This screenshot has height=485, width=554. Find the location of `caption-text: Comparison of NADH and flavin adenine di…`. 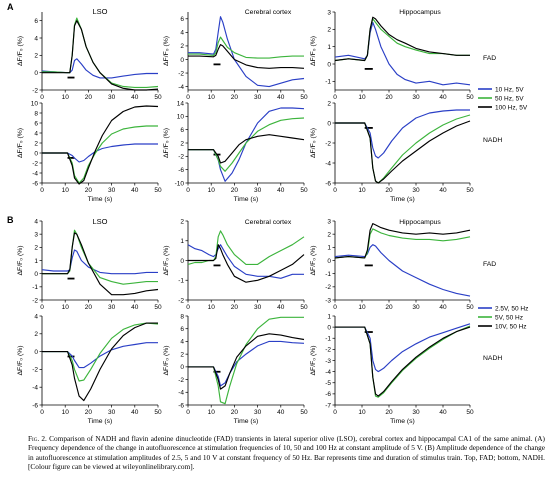

caption-text: Comparison of NADH and flavin adenine di… is located at coordinates (286, 452).